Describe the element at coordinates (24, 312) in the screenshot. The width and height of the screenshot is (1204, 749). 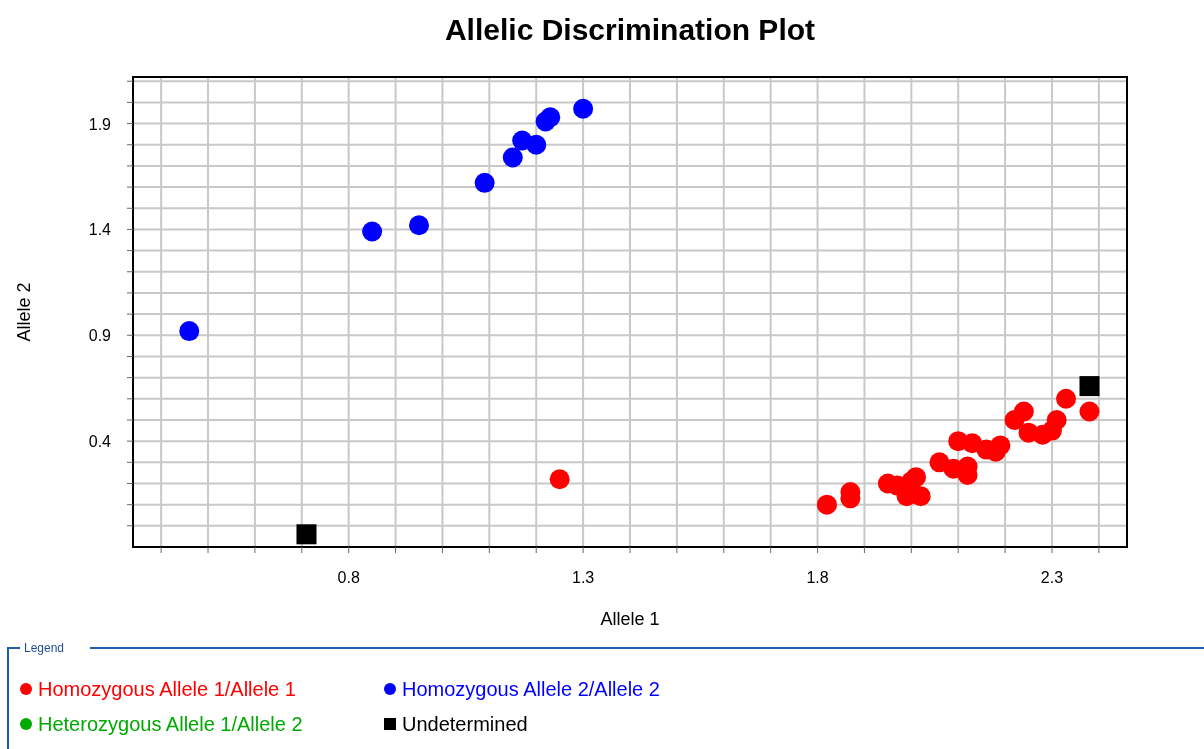
I see `y-axis-title: Allele 2` at that location.